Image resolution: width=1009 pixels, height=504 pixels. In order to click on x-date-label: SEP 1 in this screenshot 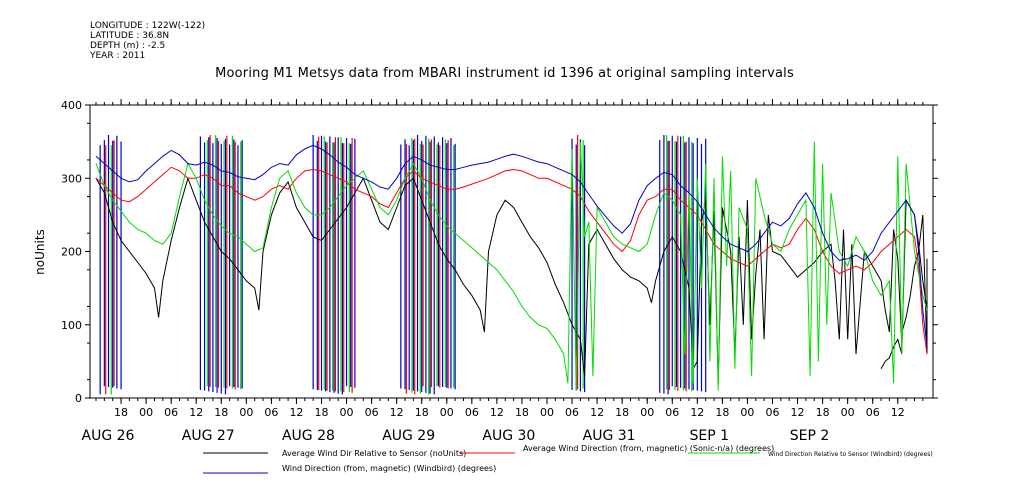, I will do `click(710, 436)`.